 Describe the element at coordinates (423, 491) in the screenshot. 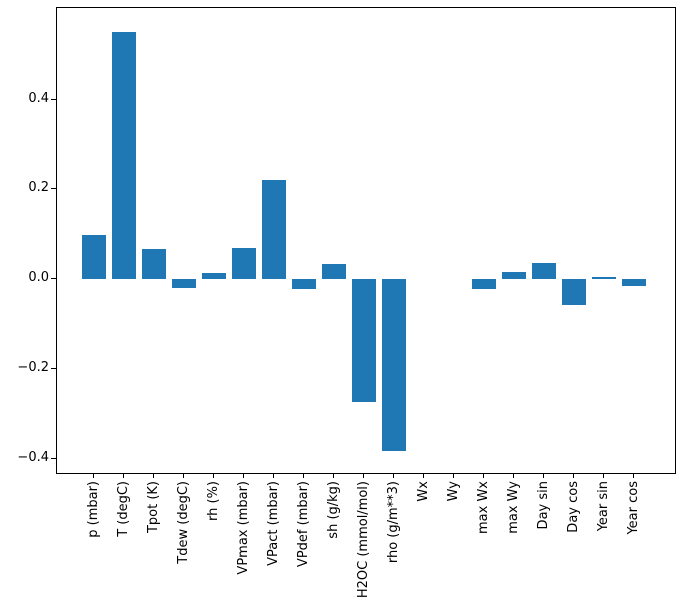

I see `x-axis-tick-label: Wx` at that location.